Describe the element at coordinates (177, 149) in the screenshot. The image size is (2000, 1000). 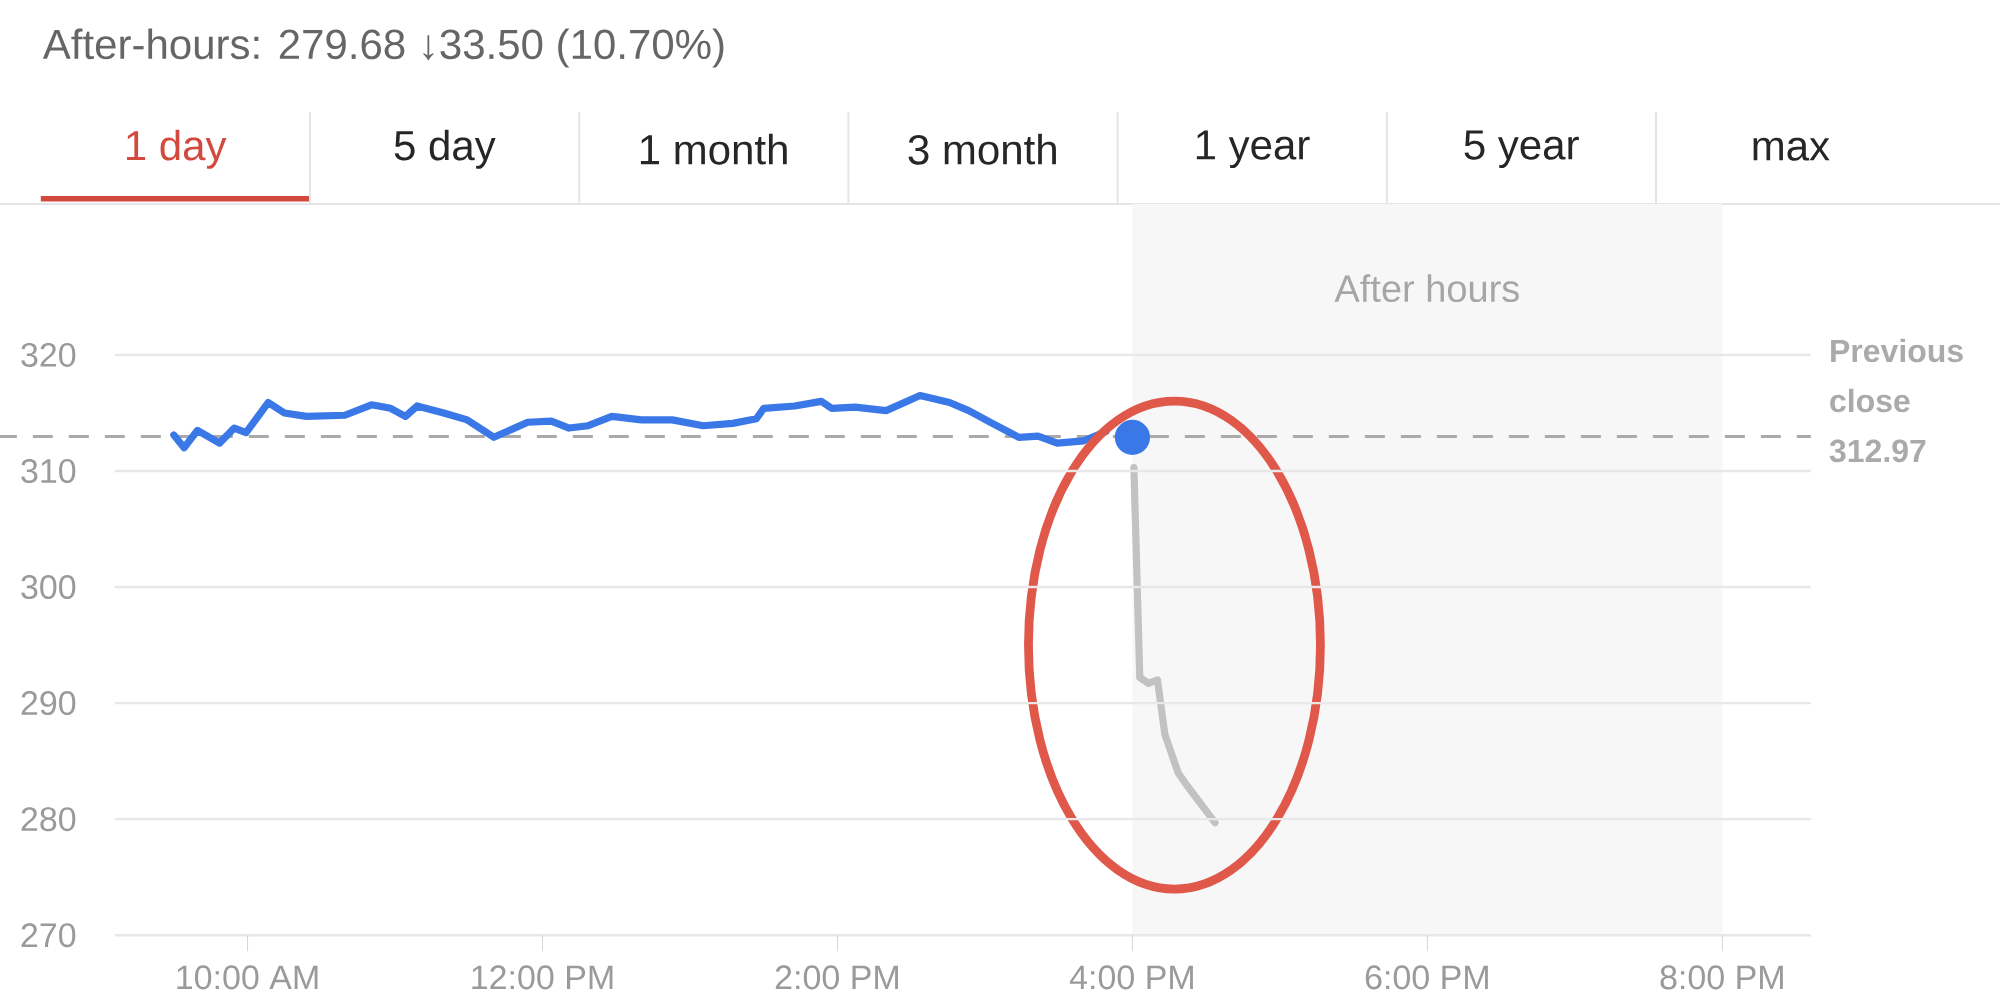
I see `text: 1 day` at that location.